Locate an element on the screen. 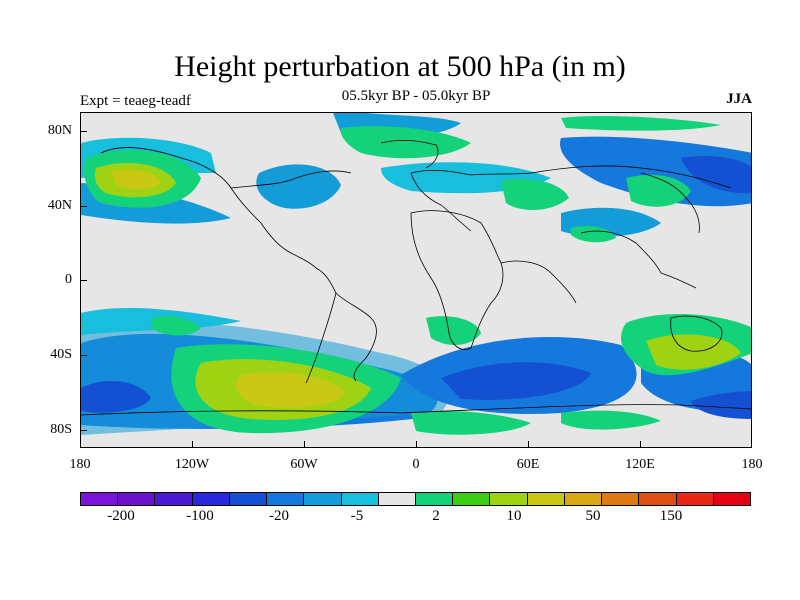 Image resolution: width=800 pixels, height=600 pixels. lat-label-80s: 80S is located at coordinates (61, 429).